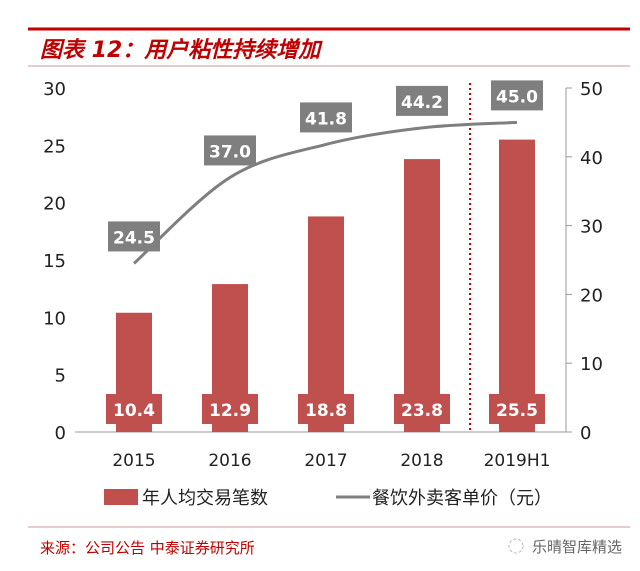 The width and height of the screenshot is (640, 571). What do you see at coordinates (60, 376) in the screenshot?
I see `y-left-tick-label: 5` at bounding box center [60, 376].